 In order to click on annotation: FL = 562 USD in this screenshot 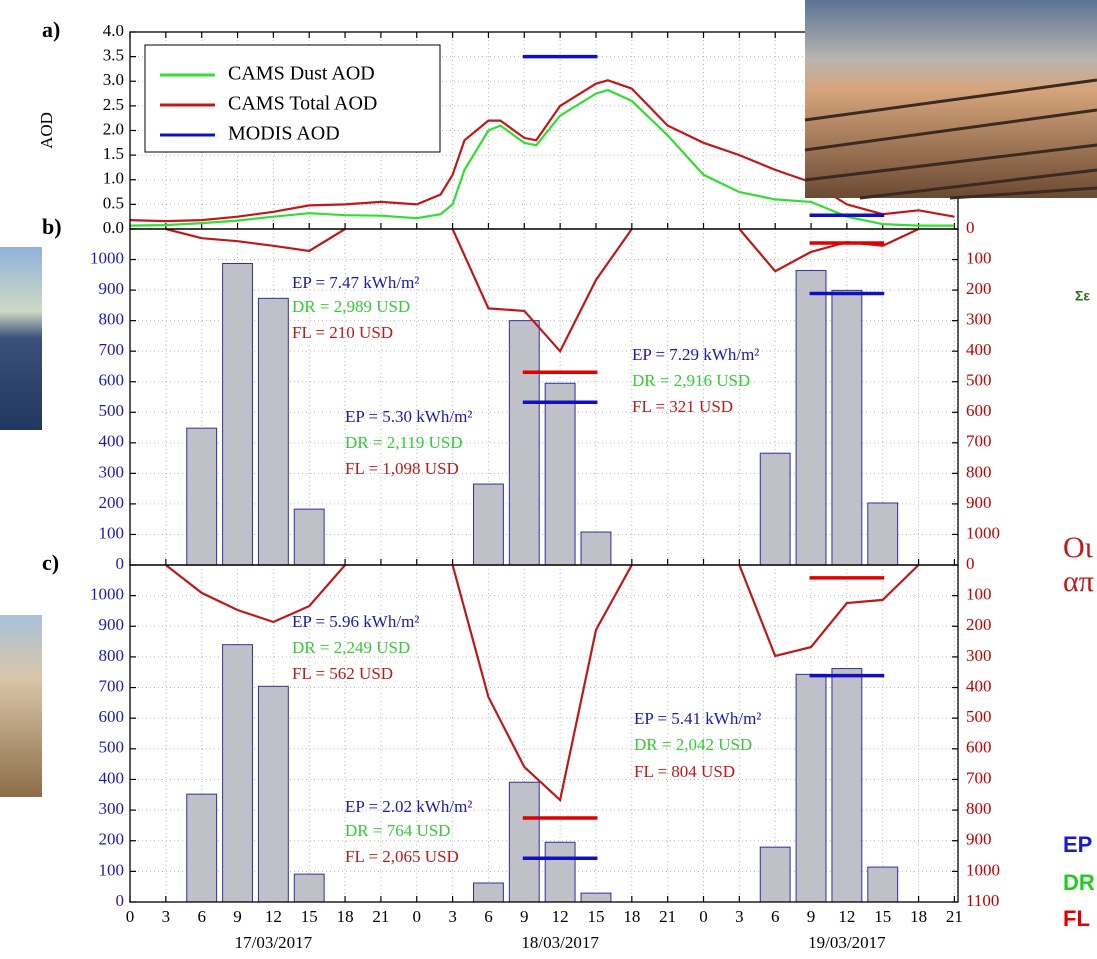, I will do `click(342, 673)`.